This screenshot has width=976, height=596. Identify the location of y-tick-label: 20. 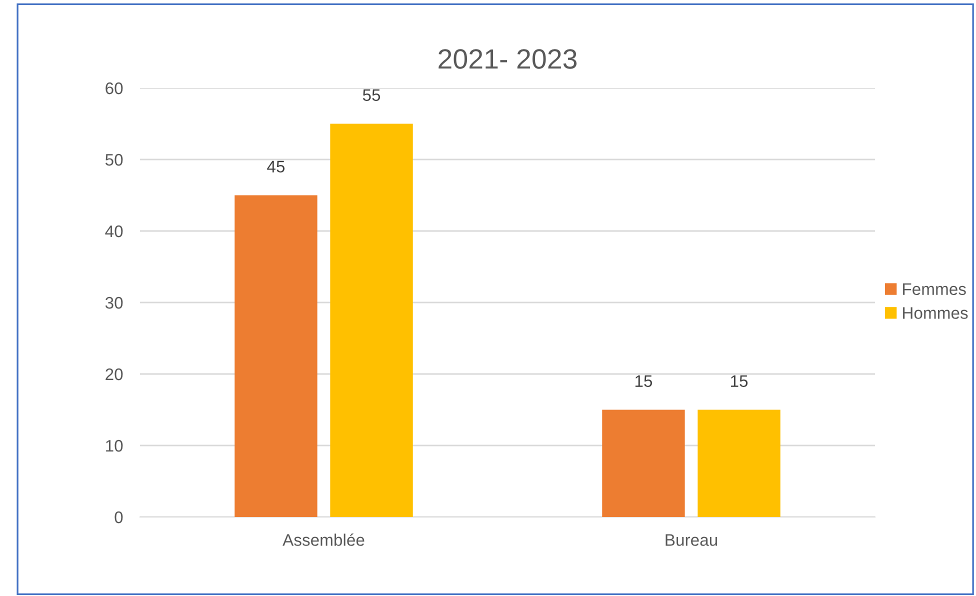
(114, 374).